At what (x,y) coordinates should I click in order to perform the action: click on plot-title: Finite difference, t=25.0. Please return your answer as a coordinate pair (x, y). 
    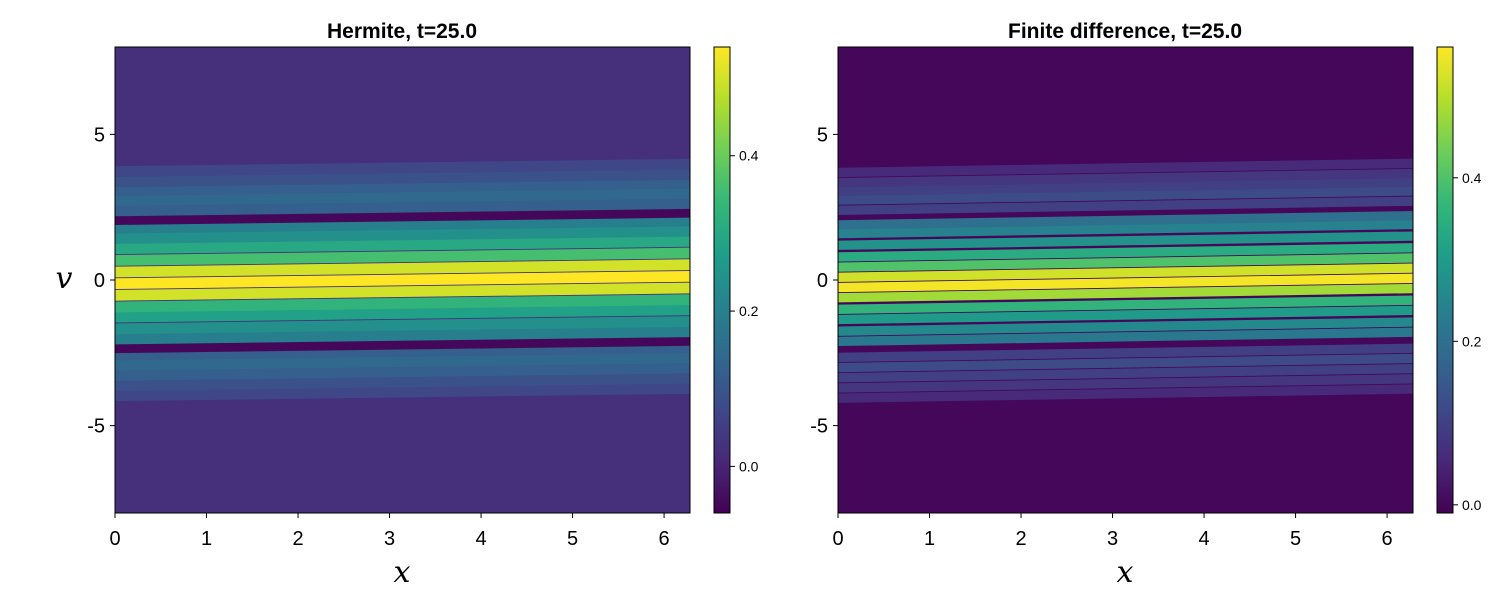
    Looking at the image, I should click on (1125, 31).